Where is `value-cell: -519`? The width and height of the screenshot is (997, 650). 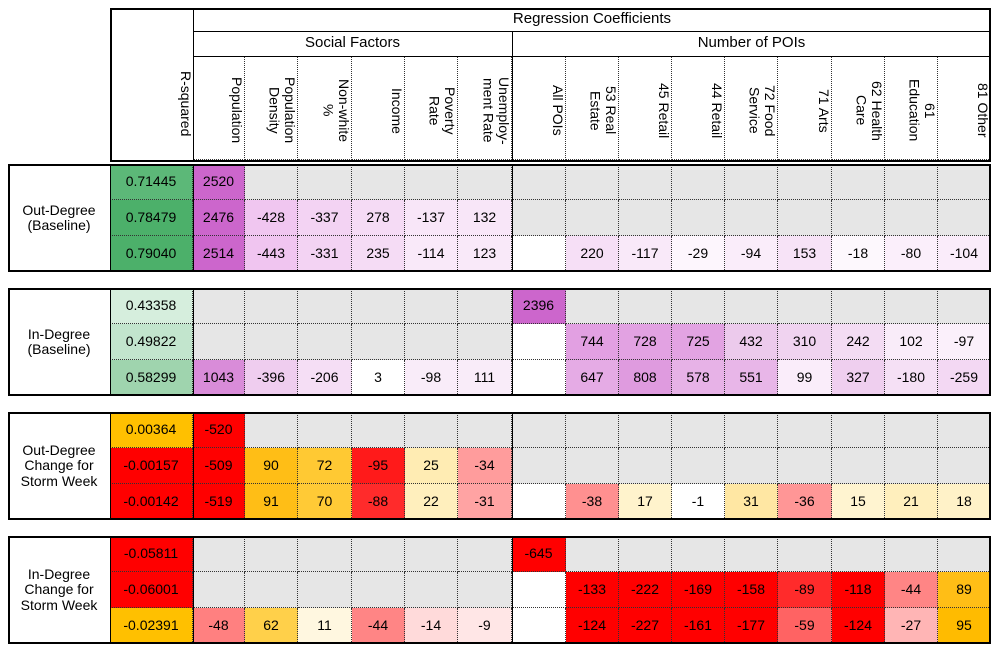
value-cell: -519 is located at coordinates (219, 502).